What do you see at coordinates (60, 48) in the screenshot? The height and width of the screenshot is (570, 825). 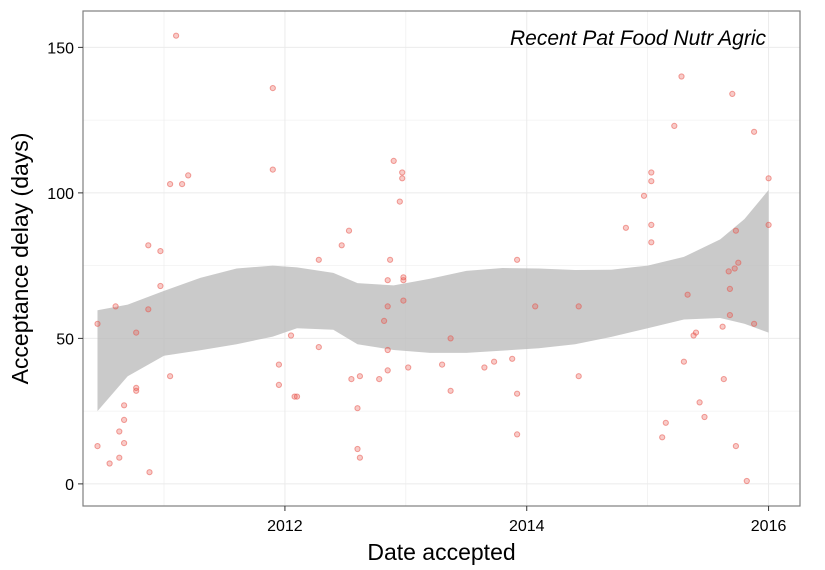 I see `y-tick-label: 150` at bounding box center [60, 48].